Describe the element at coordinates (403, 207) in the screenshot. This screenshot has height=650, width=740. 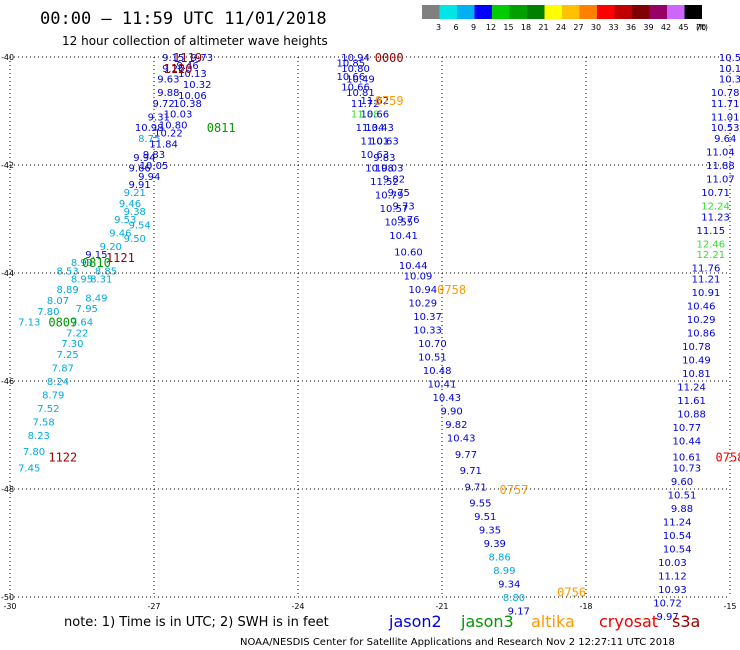
I see `swh-value: 9.73` at that location.